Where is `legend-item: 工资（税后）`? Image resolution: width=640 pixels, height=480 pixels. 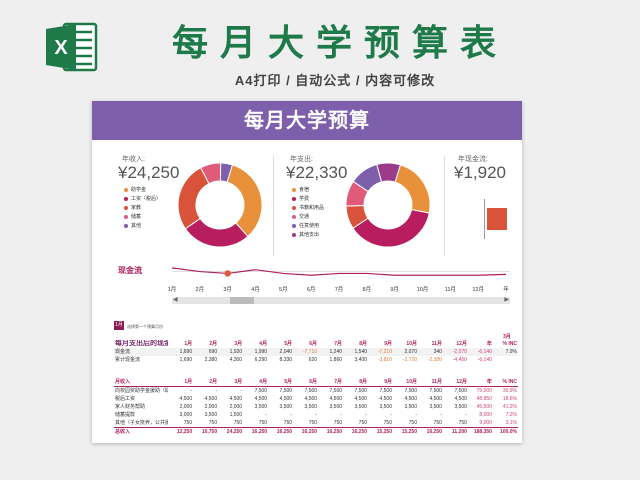
legend-item: 工资（税后） is located at coordinates (142, 199).